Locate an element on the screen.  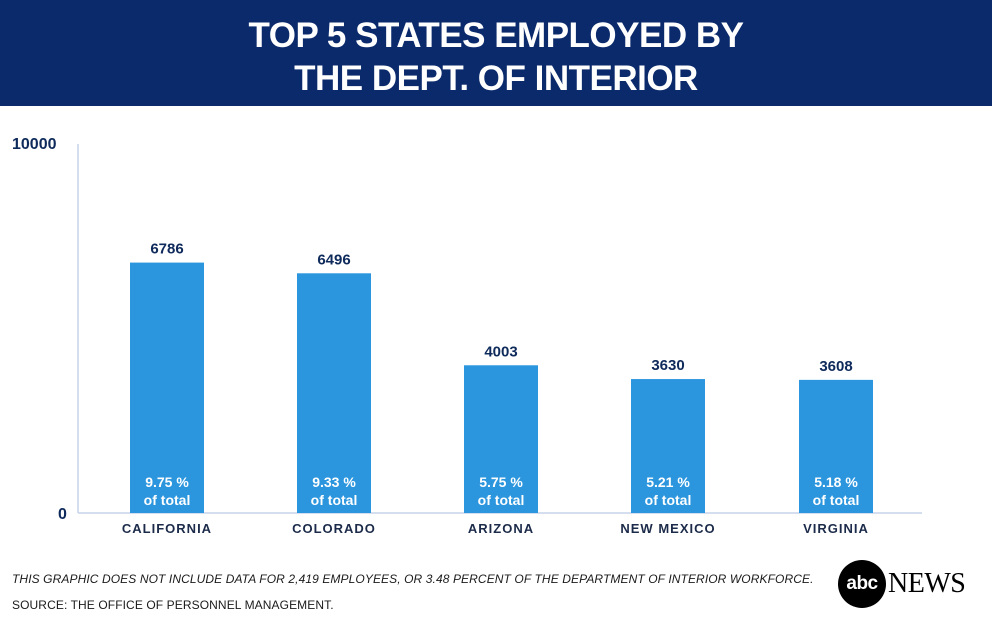
bar-share-label: 9.75 % is located at coordinates (167, 482).